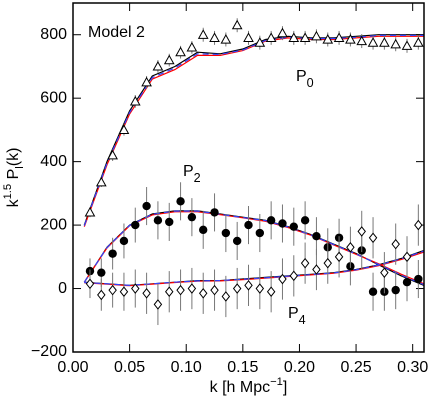  Describe the element at coordinates (310, 83) in the screenshot. I see `label-part: 0` at that location.